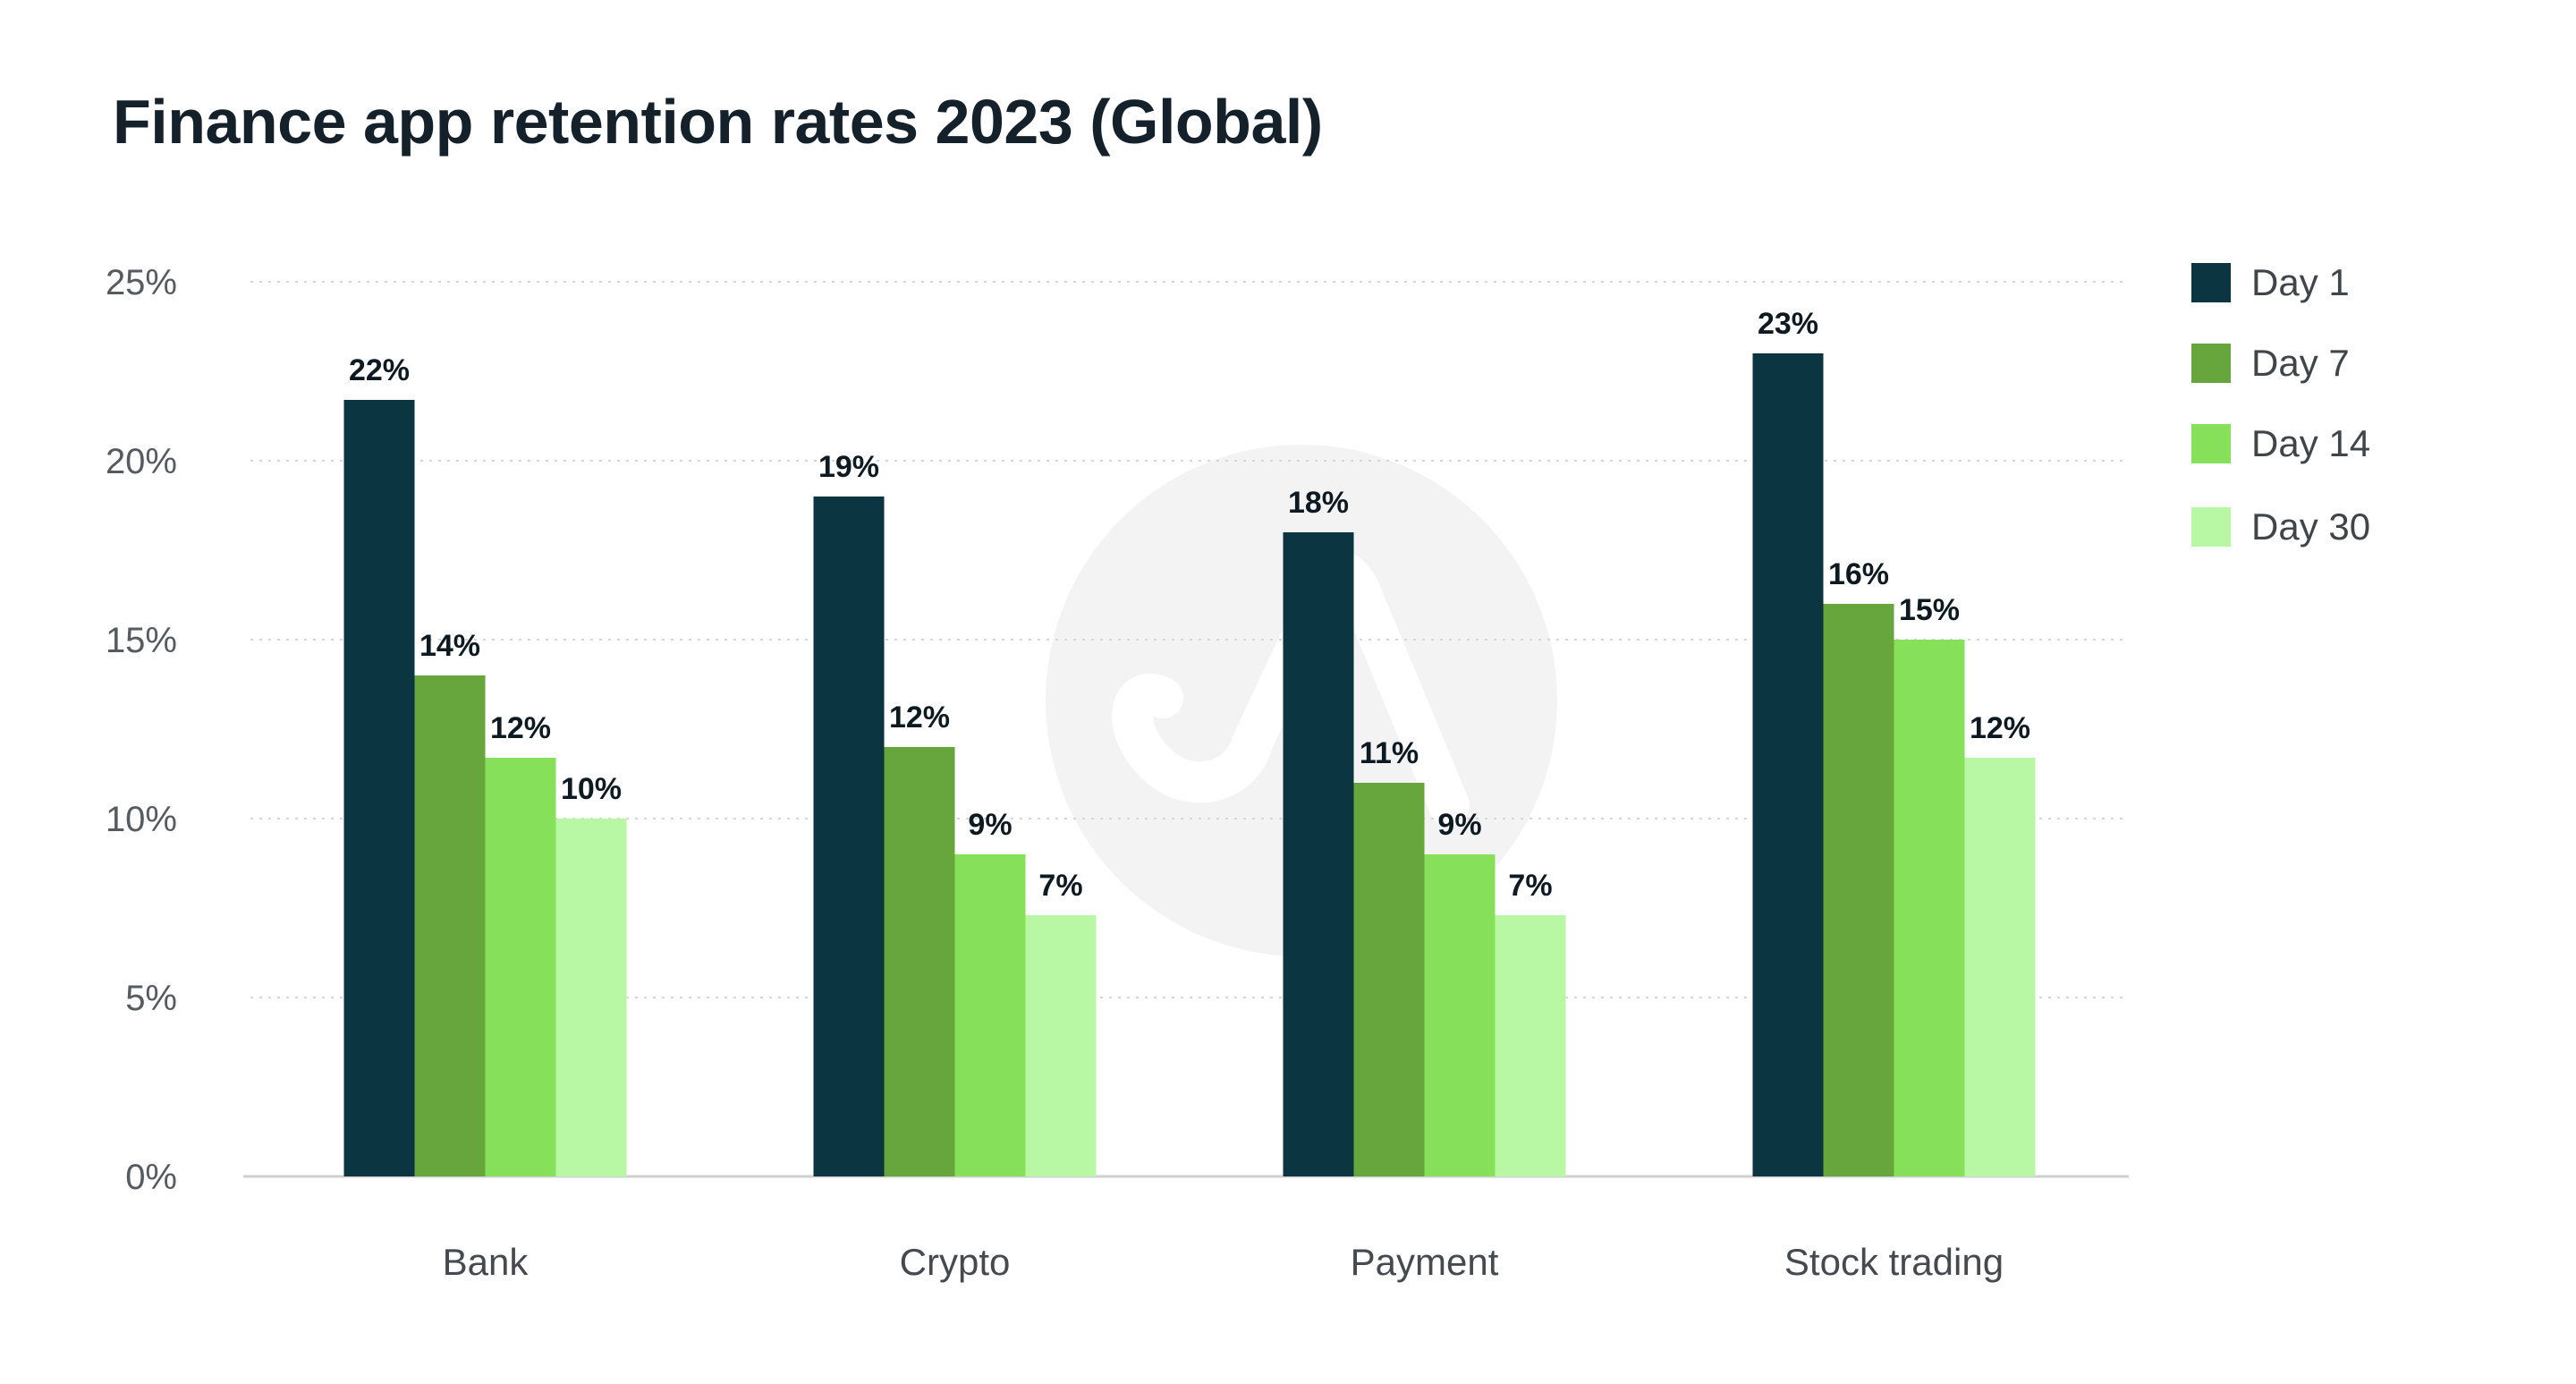 This screenshot has width=2576, height=1384. I want to click on data-label: 22%, so click(379, 370).